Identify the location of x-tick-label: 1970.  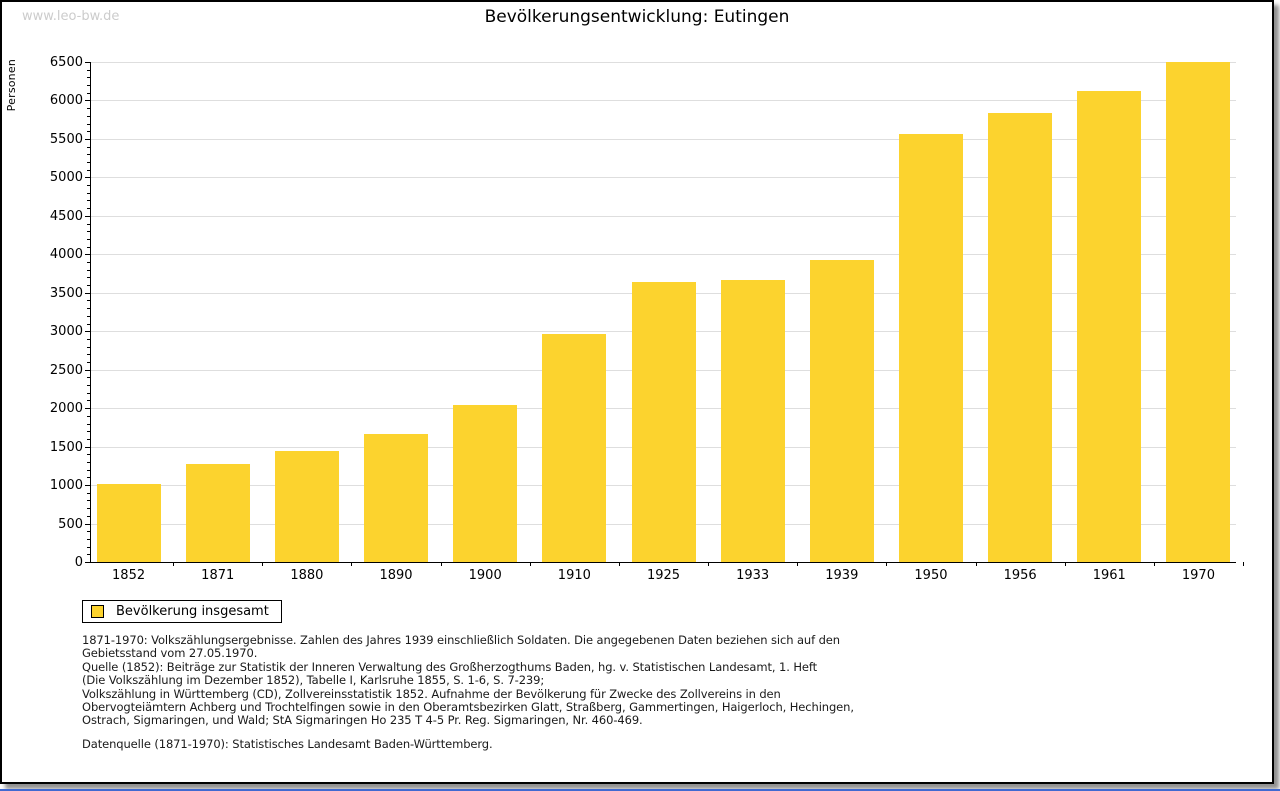
(1198, 575).